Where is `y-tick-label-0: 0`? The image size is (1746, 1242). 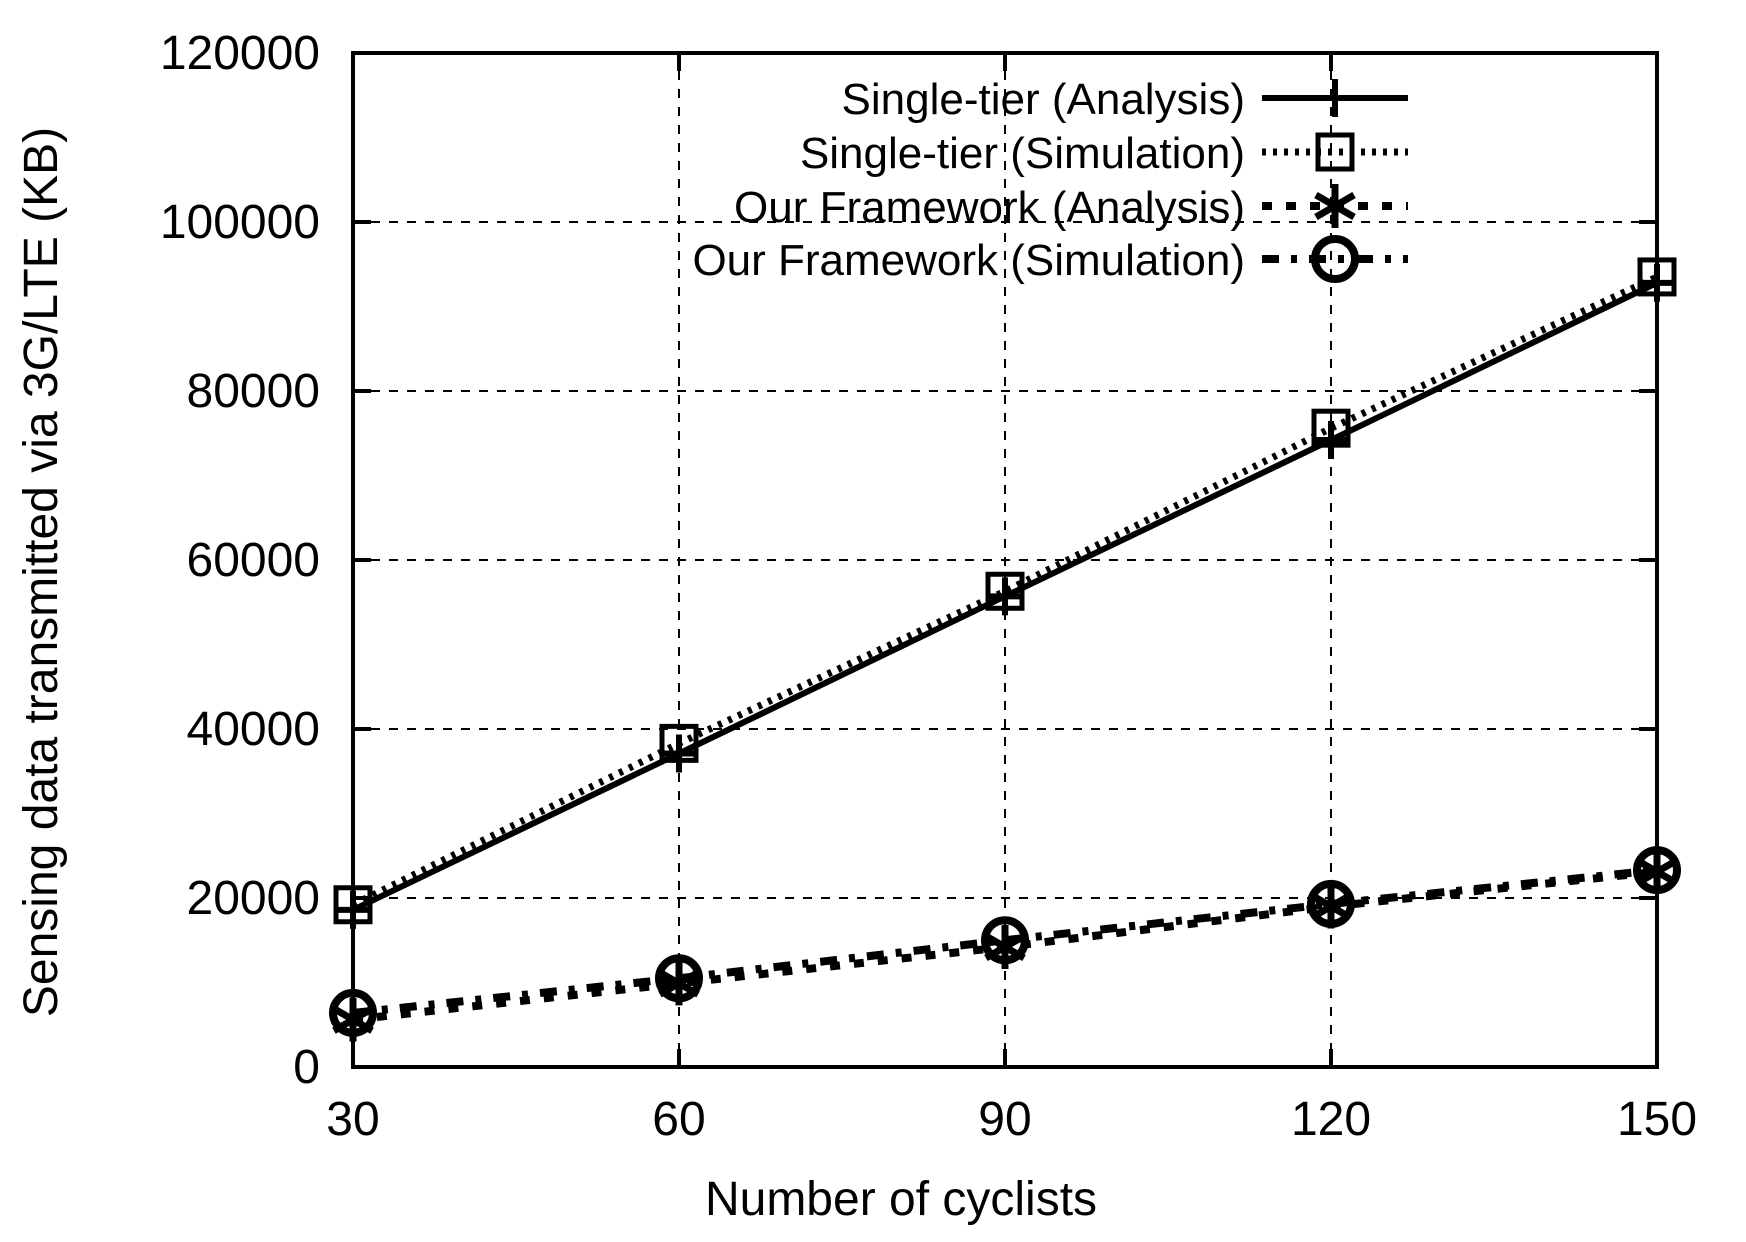
y-tick-label-0: 0 is located at coordinates (306, 1067).